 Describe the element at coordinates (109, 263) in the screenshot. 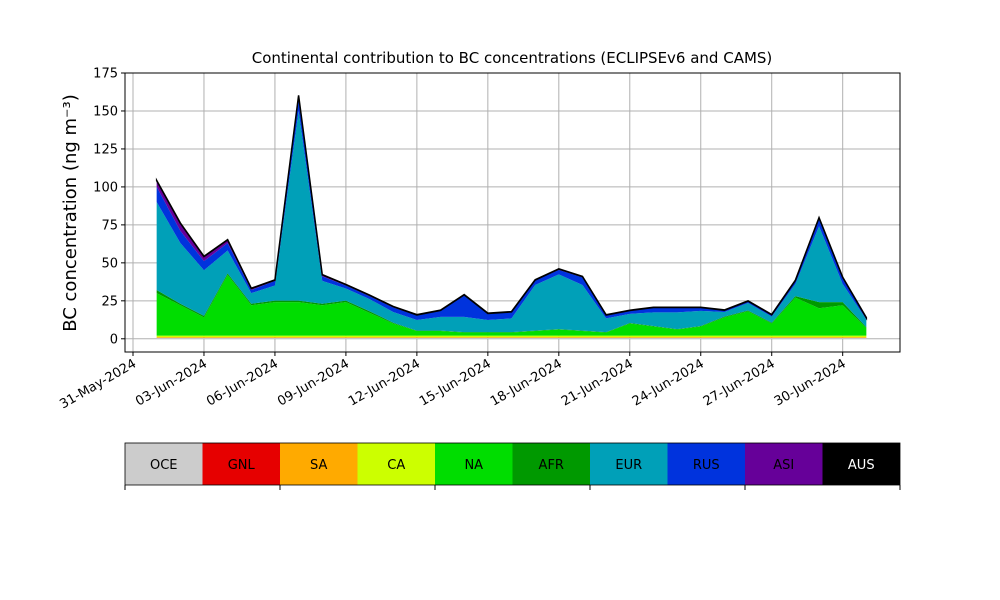

I see `y-tick-label: 50` at that location.